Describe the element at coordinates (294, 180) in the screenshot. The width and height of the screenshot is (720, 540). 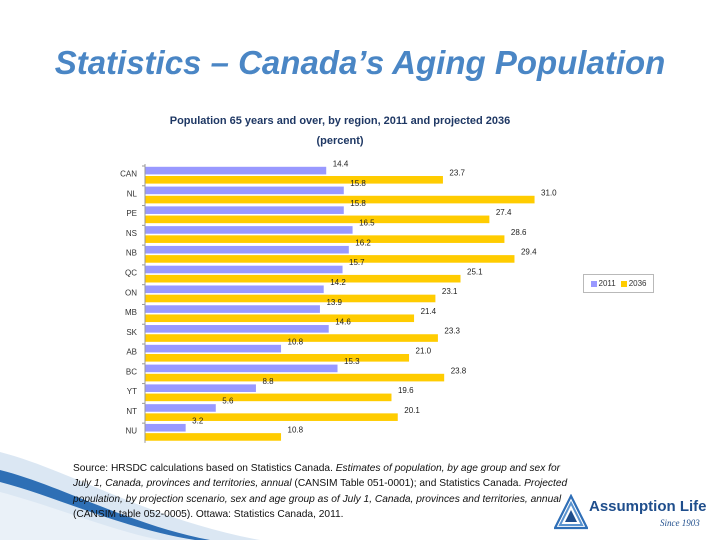
I see `bar-2036-can` at that location.